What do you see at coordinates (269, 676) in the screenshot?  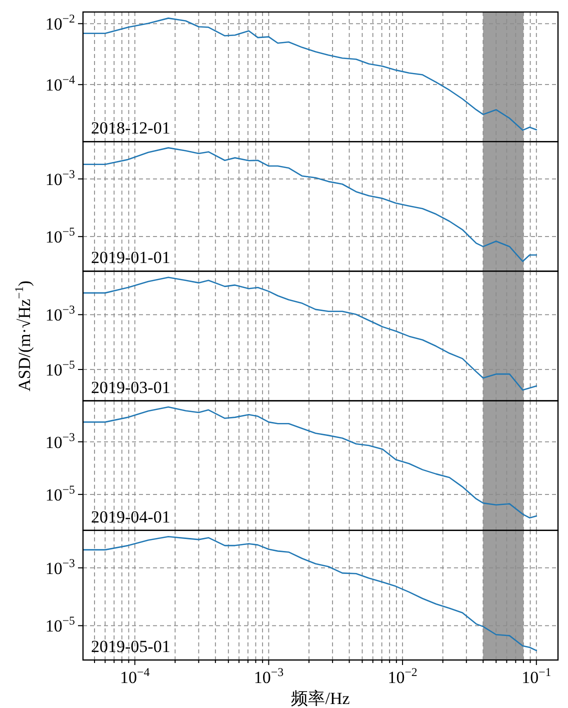 I see `x-tick-label: 10$^{−3}$` at bounding box center [269, 676].